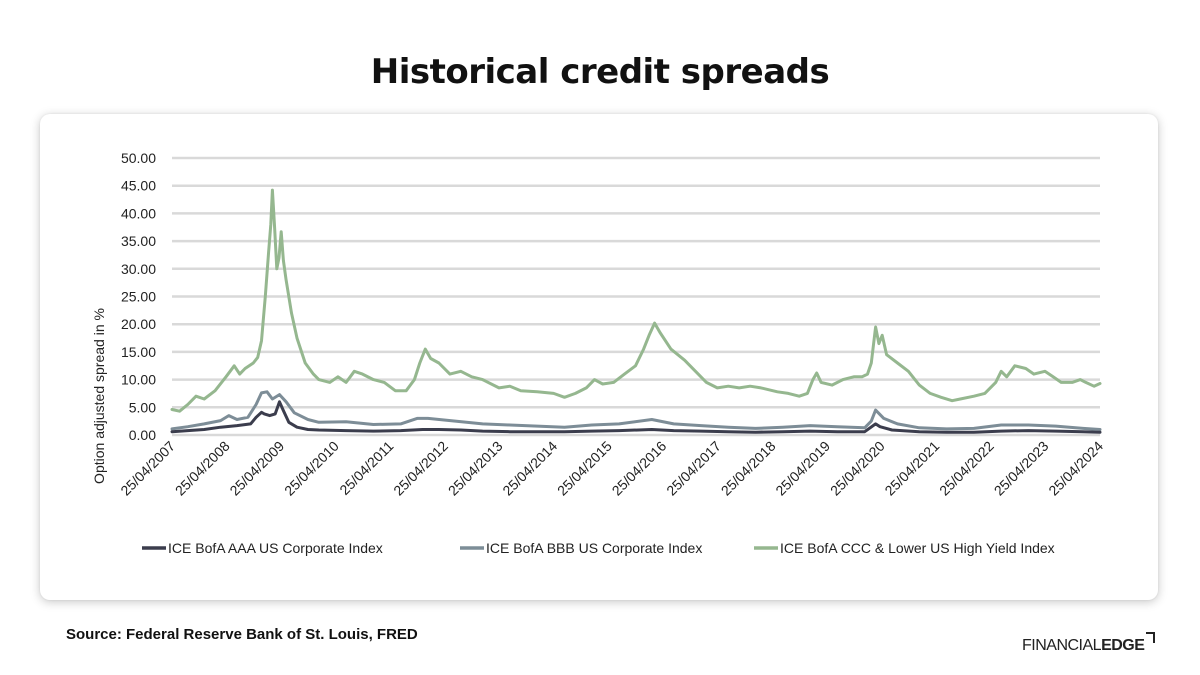  Describe the element at coordinates (138, 213) in the screenshot. I see `y-tick-label: 40.00` at that location.